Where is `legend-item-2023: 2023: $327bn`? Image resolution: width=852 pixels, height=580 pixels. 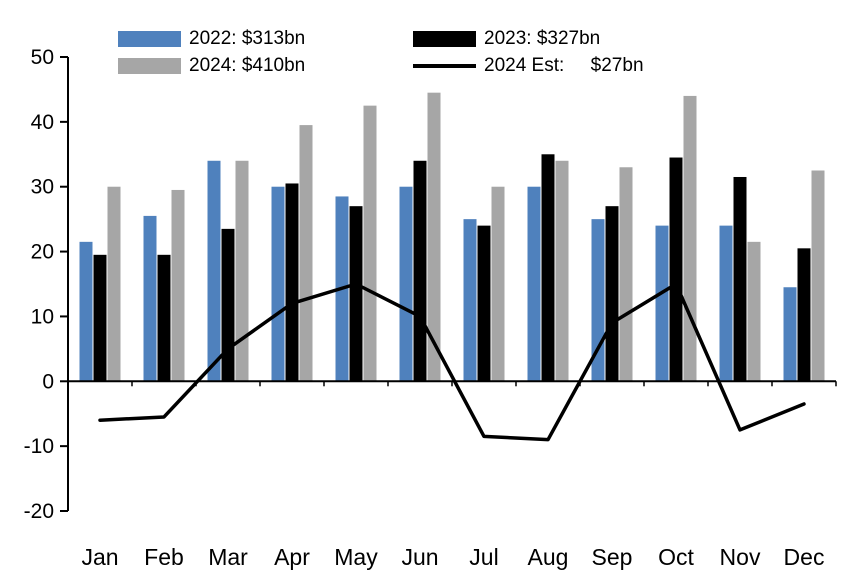
legend-item-2023: 2023: $327bn is located at coordinates (528, 38).